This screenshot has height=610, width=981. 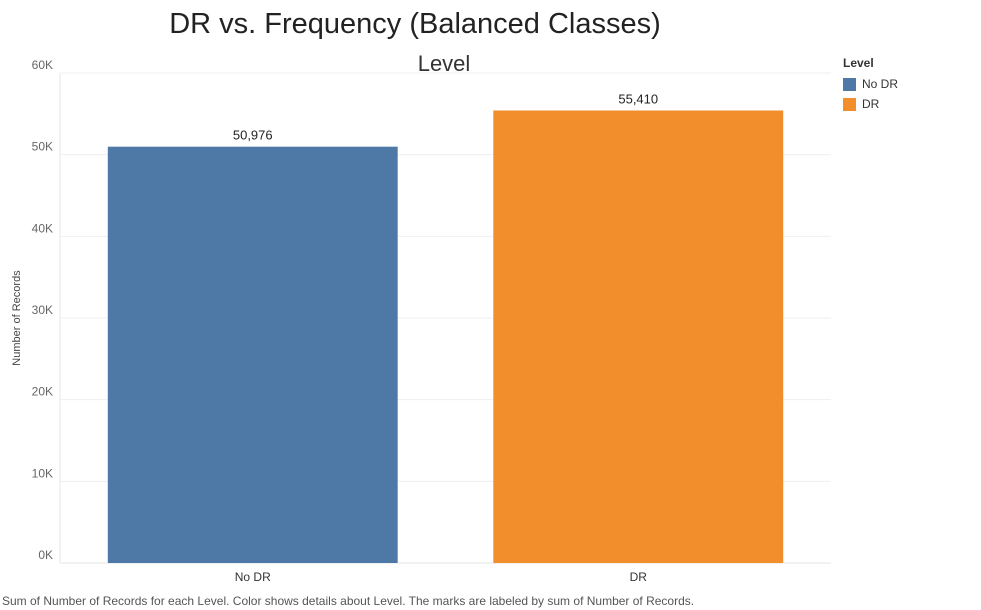 I want to click on legend-item-no-dr: No DR, so click(x=870, y=84).